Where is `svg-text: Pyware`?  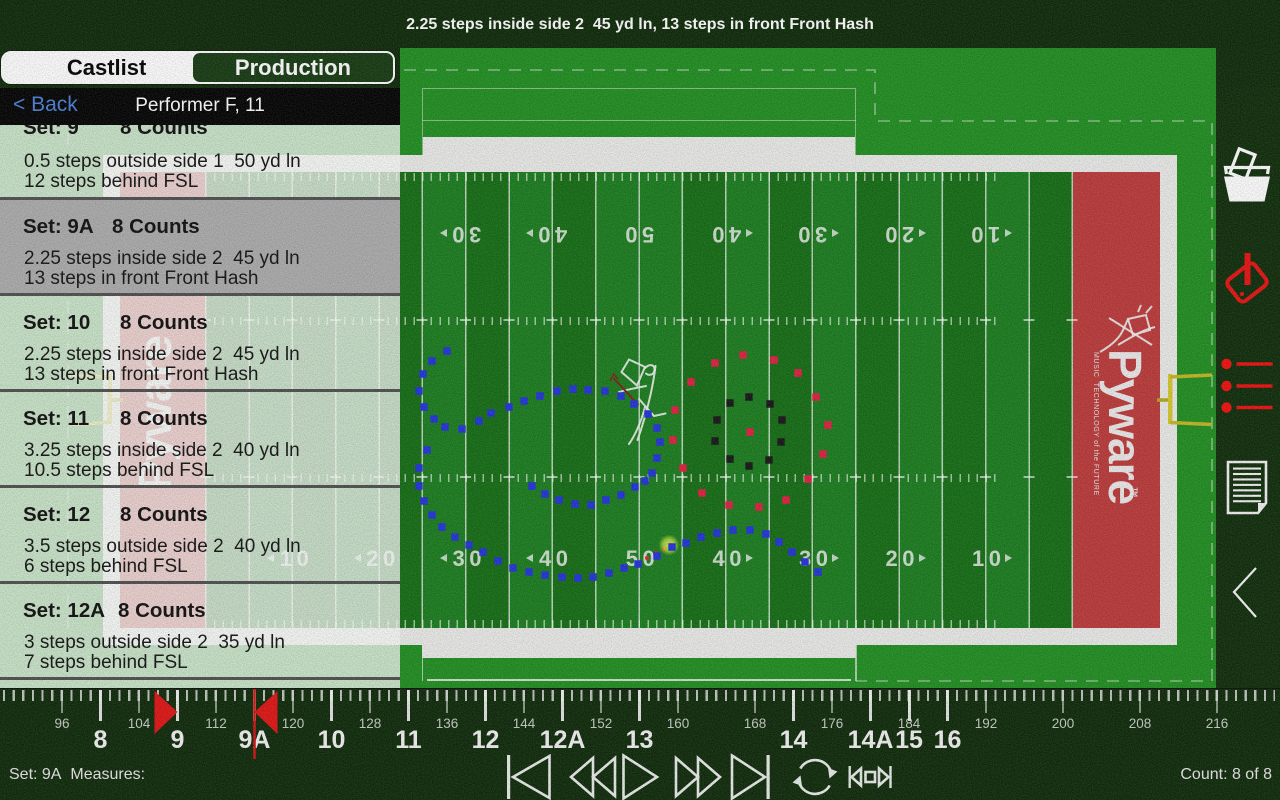 svg-text: Pyware is located at coordinates (1125, 427).